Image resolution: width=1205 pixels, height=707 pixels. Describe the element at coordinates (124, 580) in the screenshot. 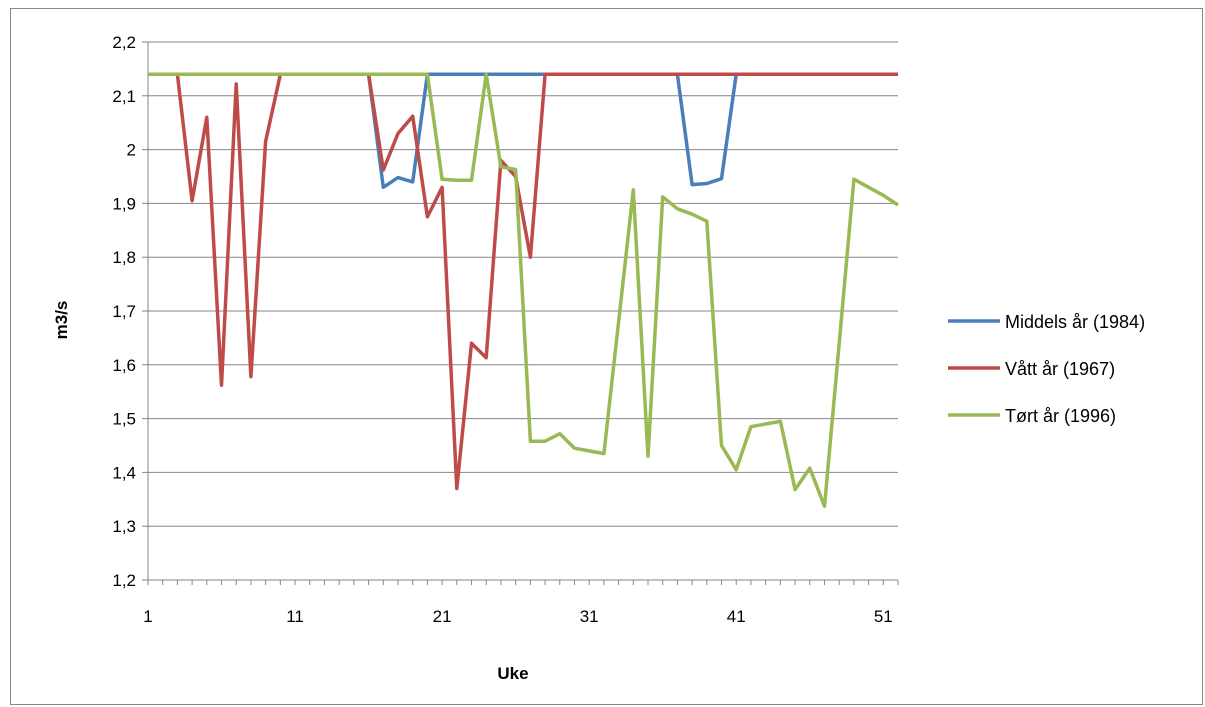

I see `y-tick-label: 1,2` at that location.